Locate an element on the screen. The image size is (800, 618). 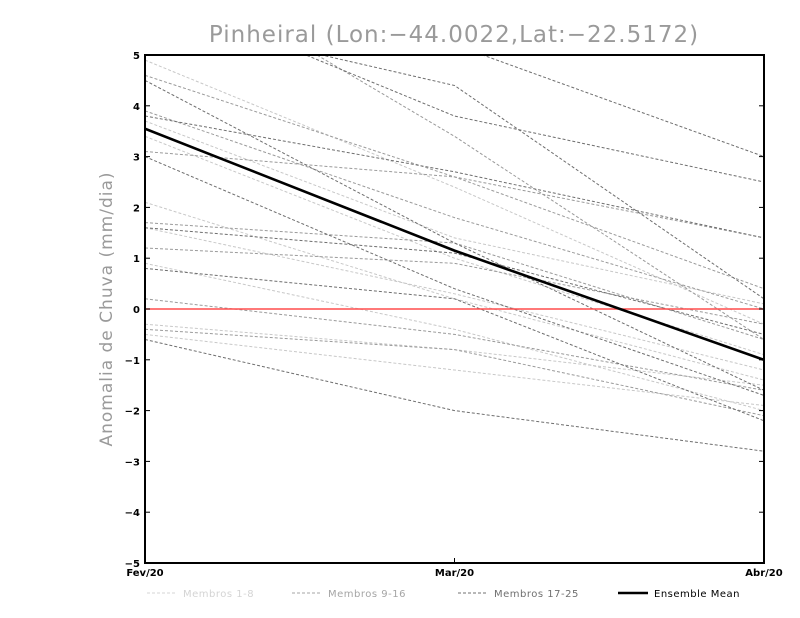
x-tick-label: Mar/20 is located at coordinates (454, 573).